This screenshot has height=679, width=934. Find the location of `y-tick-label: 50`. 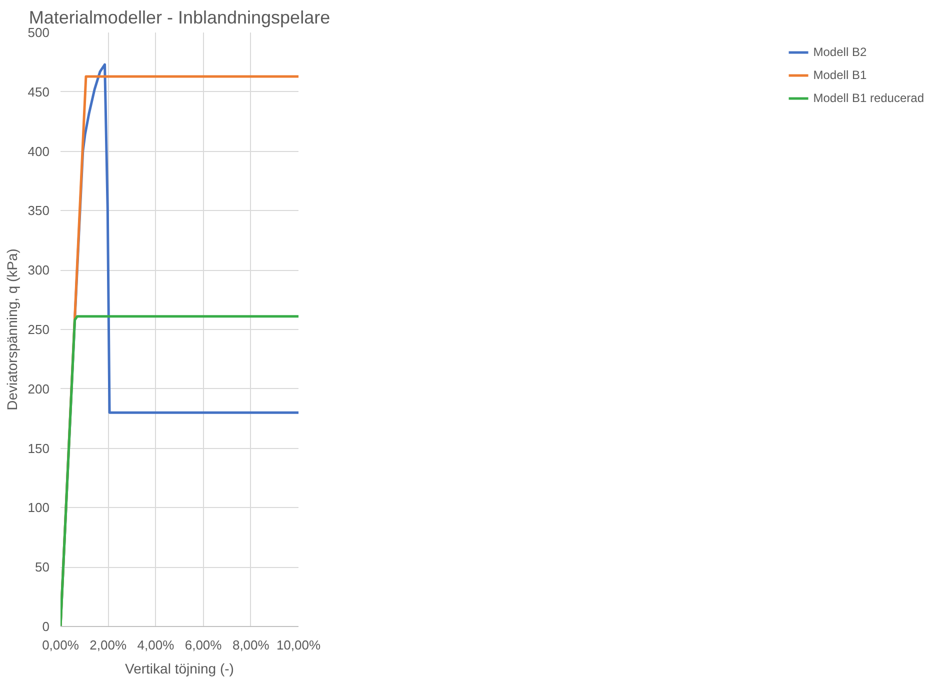

y-tick-label: 50 is located at coordinates (42, 567).